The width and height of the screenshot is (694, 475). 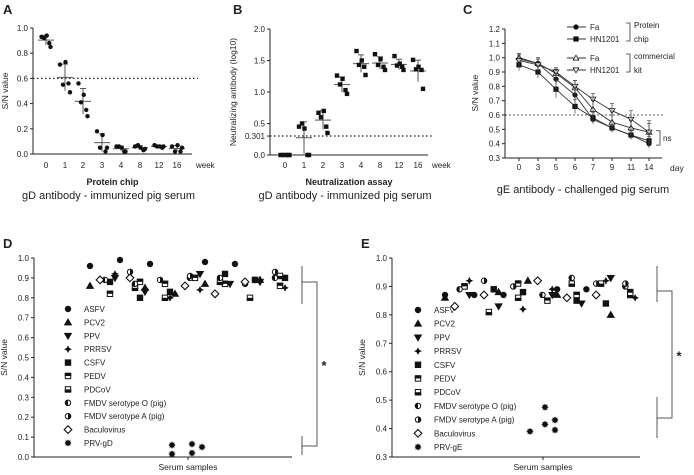 What do you see at coordinates (418, 165) in the screenshot?
I see `x-tick-label: 16` at bounding box center [418, 165].